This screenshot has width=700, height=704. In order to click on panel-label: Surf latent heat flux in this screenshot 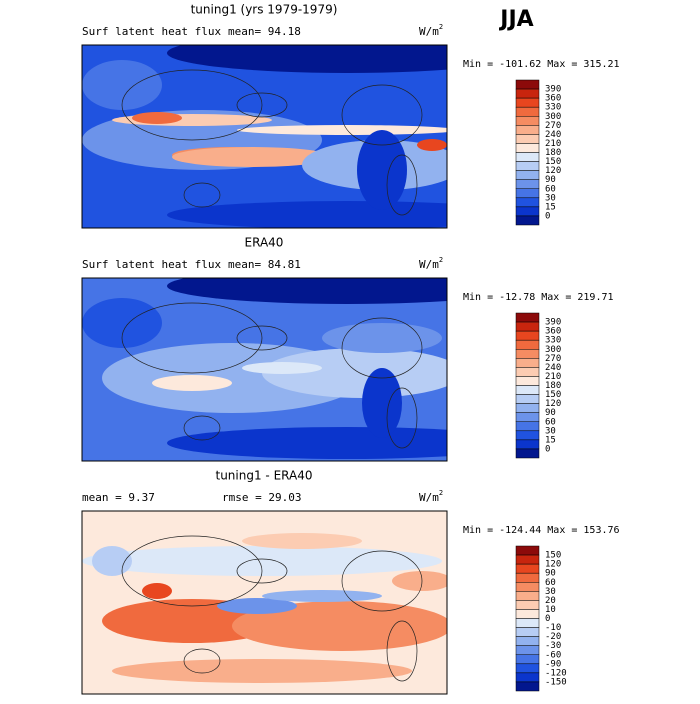, I will do `click(151, 31)`.